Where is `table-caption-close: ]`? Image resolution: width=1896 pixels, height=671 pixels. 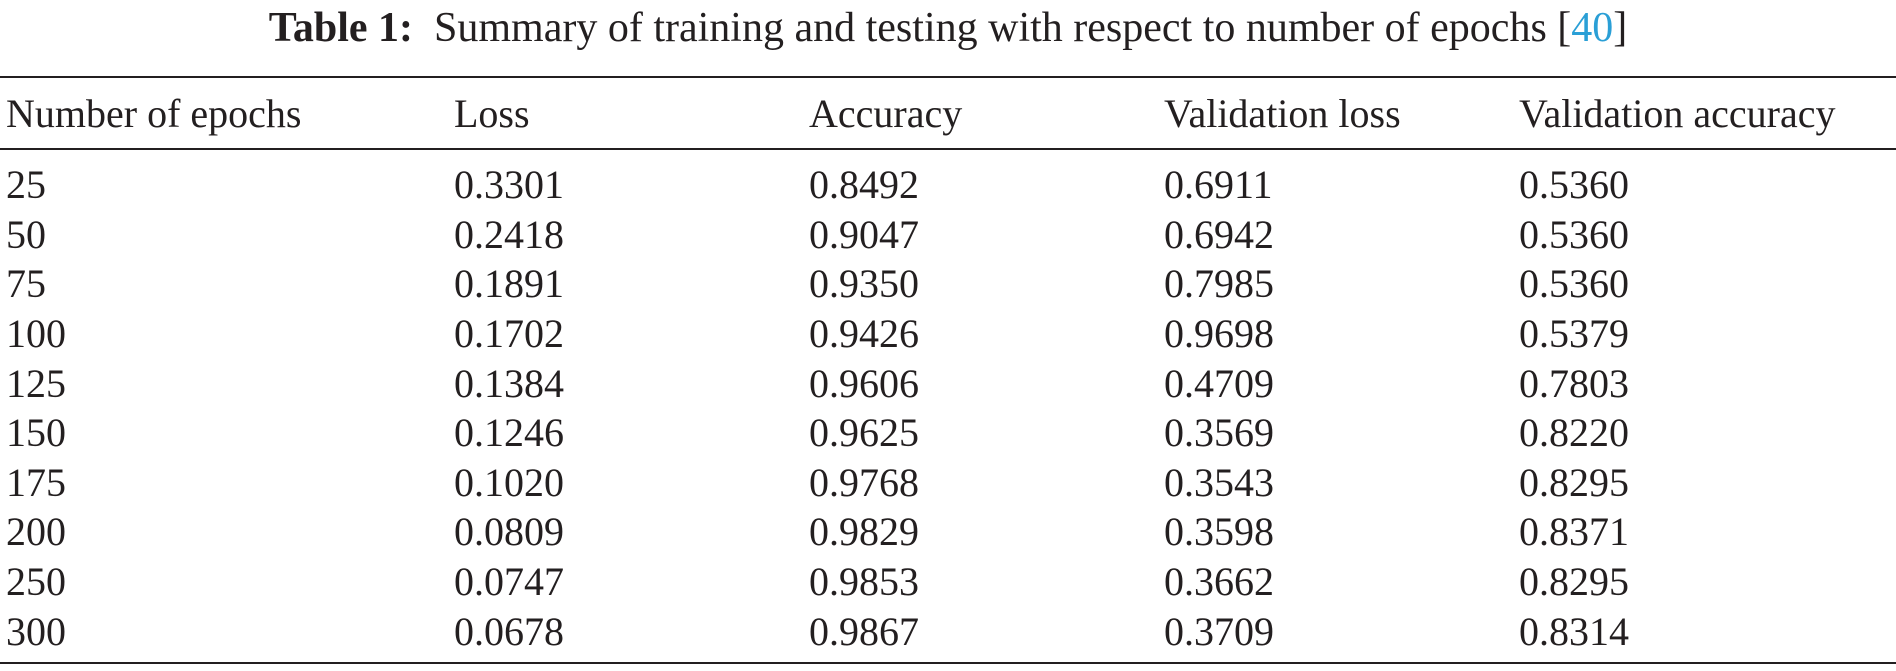
table-caption-close: ] is located at coordinates (1620, 28).